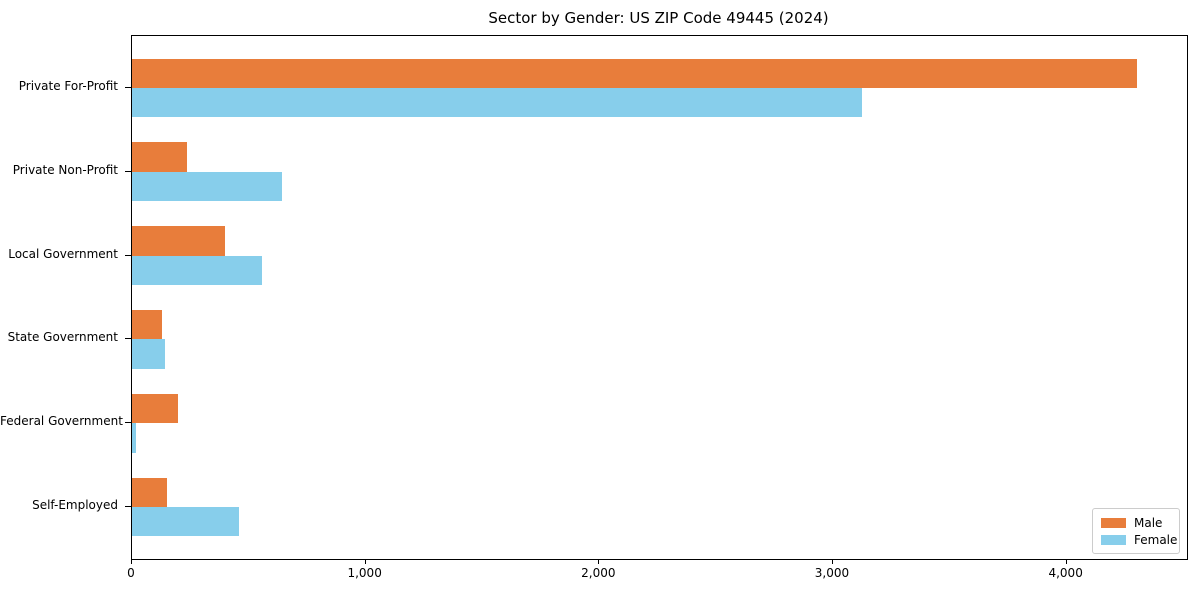 This screenshot has width=1200, height=600. I want to click on legend-entry-female: Female, so click(1139, 539).